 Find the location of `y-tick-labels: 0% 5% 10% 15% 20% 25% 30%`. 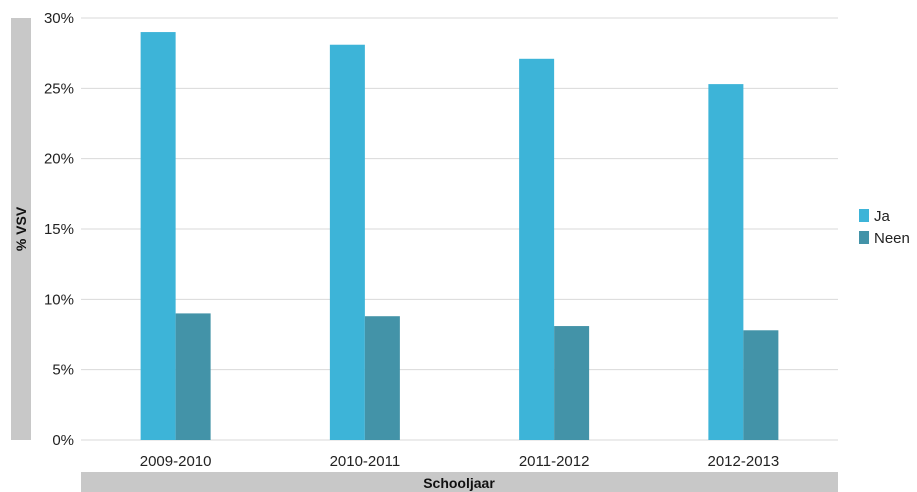

y-tick-labels: 0% 5% 10% 15% 20% 25% 30% is located at coordinates (59, 229).